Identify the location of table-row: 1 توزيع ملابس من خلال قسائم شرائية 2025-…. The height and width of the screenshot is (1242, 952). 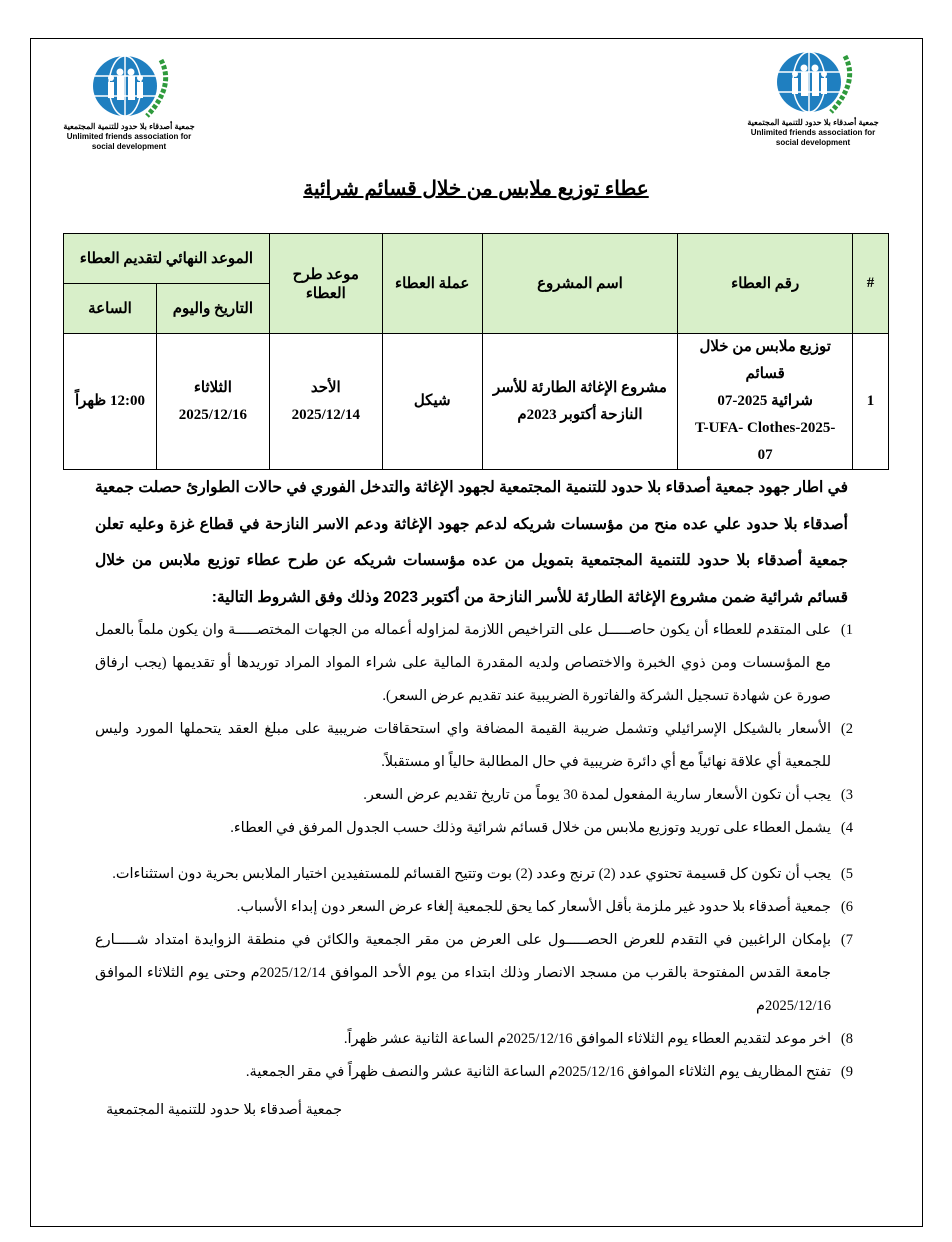
(476, 401).